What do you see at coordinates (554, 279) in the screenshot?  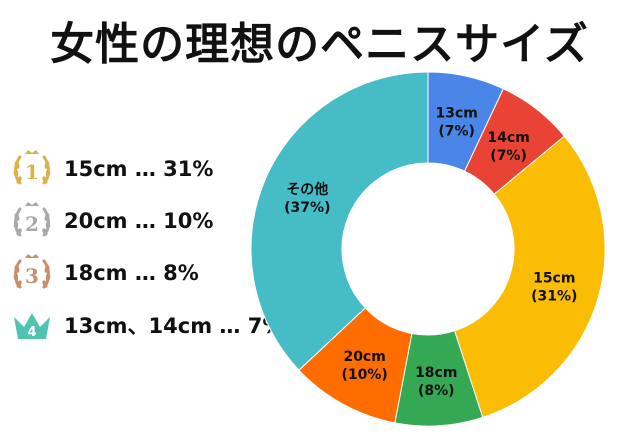 I see `slice-label-name: 15cm` at bounding box center [554, 279].